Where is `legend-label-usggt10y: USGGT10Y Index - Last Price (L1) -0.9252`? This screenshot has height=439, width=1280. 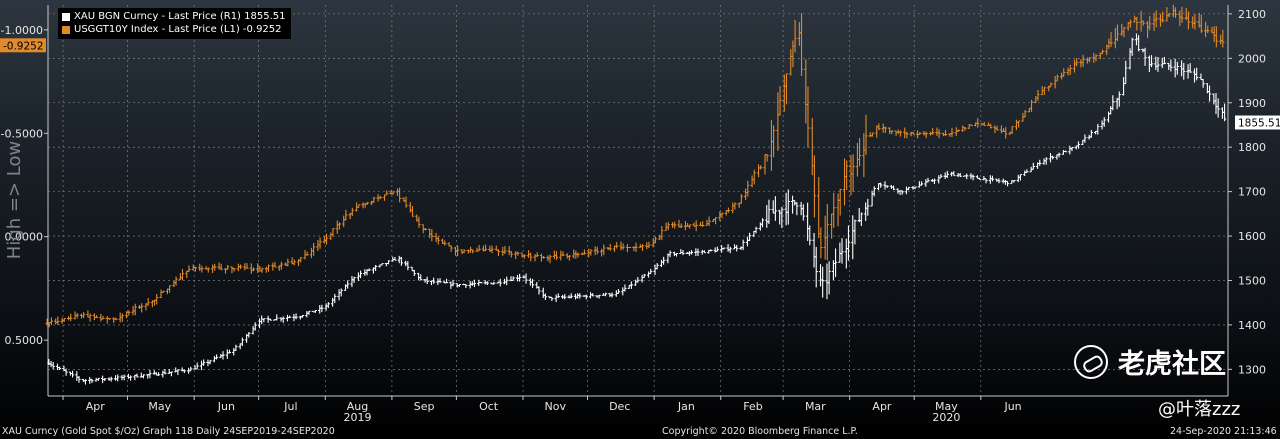 legend-label-usggt10y: USGGT10Y Index - Last Price (L1) -0.9252 is located at coordinates (178, 29).